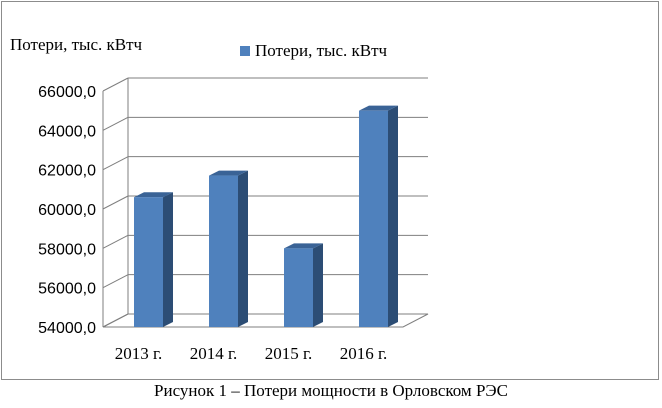 This screenshot has height=408, width=662. What do you see at coordinates (67, 171) in the screenshot?
I see `y-tick-label: 62000,0` at bounding box center [67, 171].